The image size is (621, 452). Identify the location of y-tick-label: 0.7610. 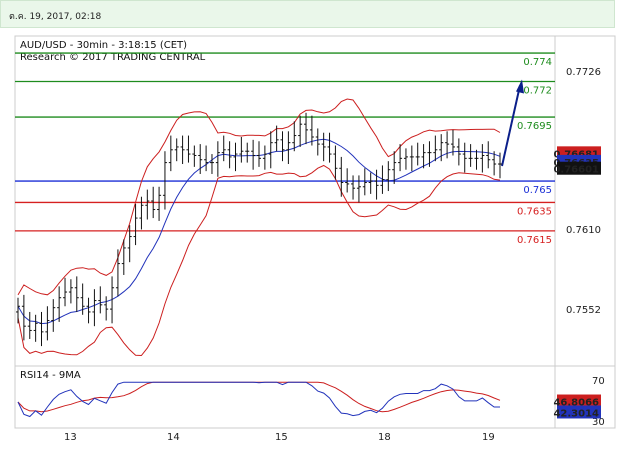
(583, 230).